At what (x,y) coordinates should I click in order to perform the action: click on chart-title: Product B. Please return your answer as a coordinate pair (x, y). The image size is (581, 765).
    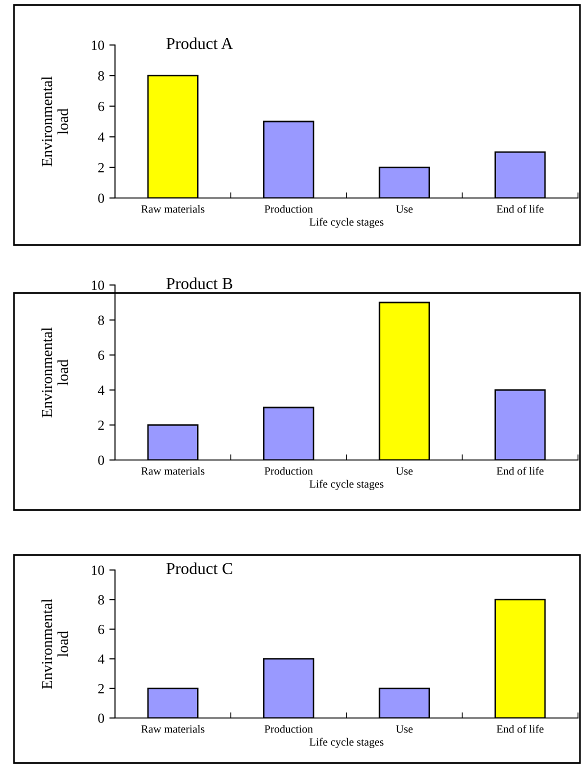
    Looking at the image, I should click on (199, 283).